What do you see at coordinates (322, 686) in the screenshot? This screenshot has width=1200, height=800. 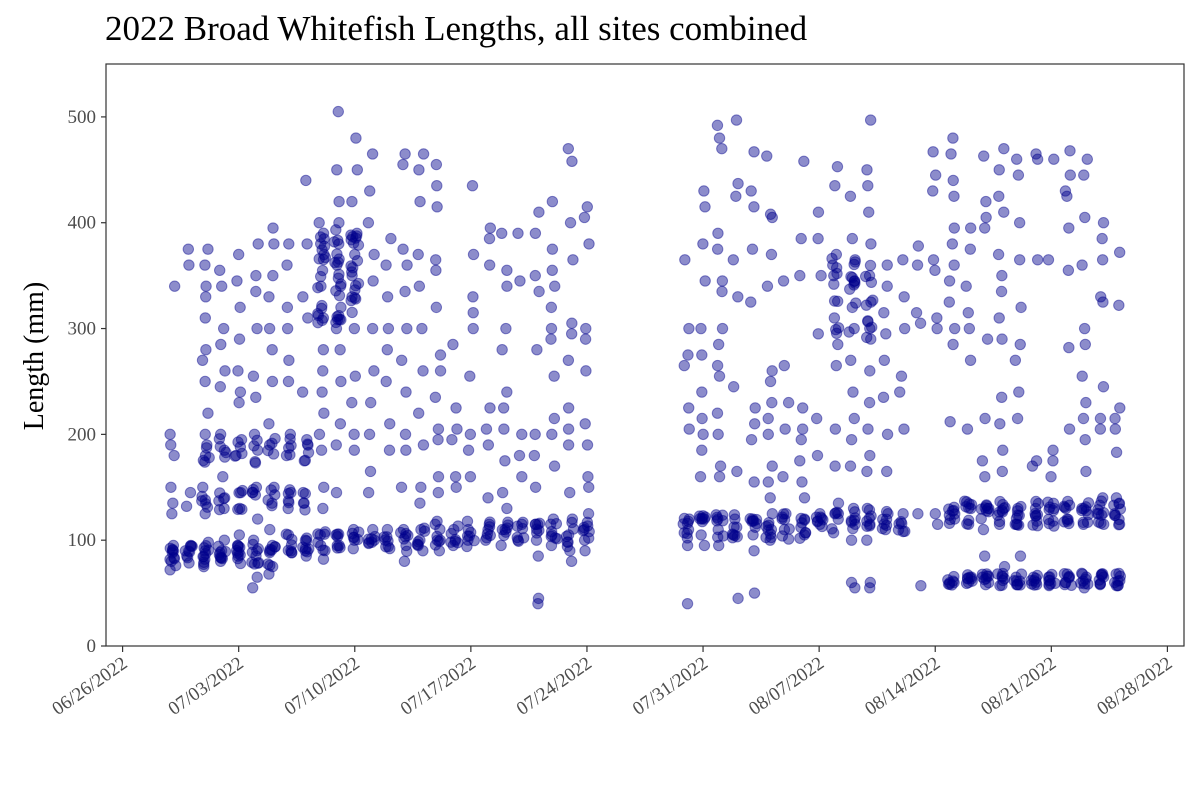 I see `x-tick-label: 07/10/2022` at bounding box center [322, 686].